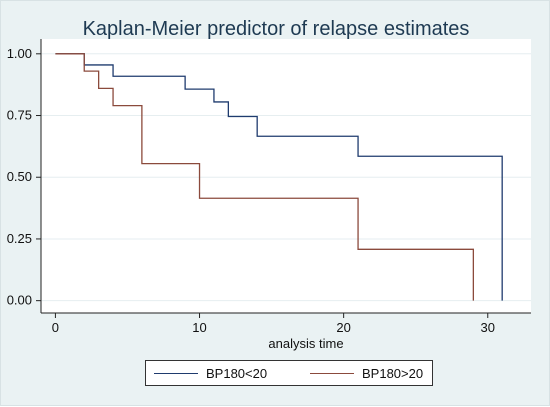 The image size is (550, 407). I want to click on legend-label-series-2: BP180>20, so click(393, 373).